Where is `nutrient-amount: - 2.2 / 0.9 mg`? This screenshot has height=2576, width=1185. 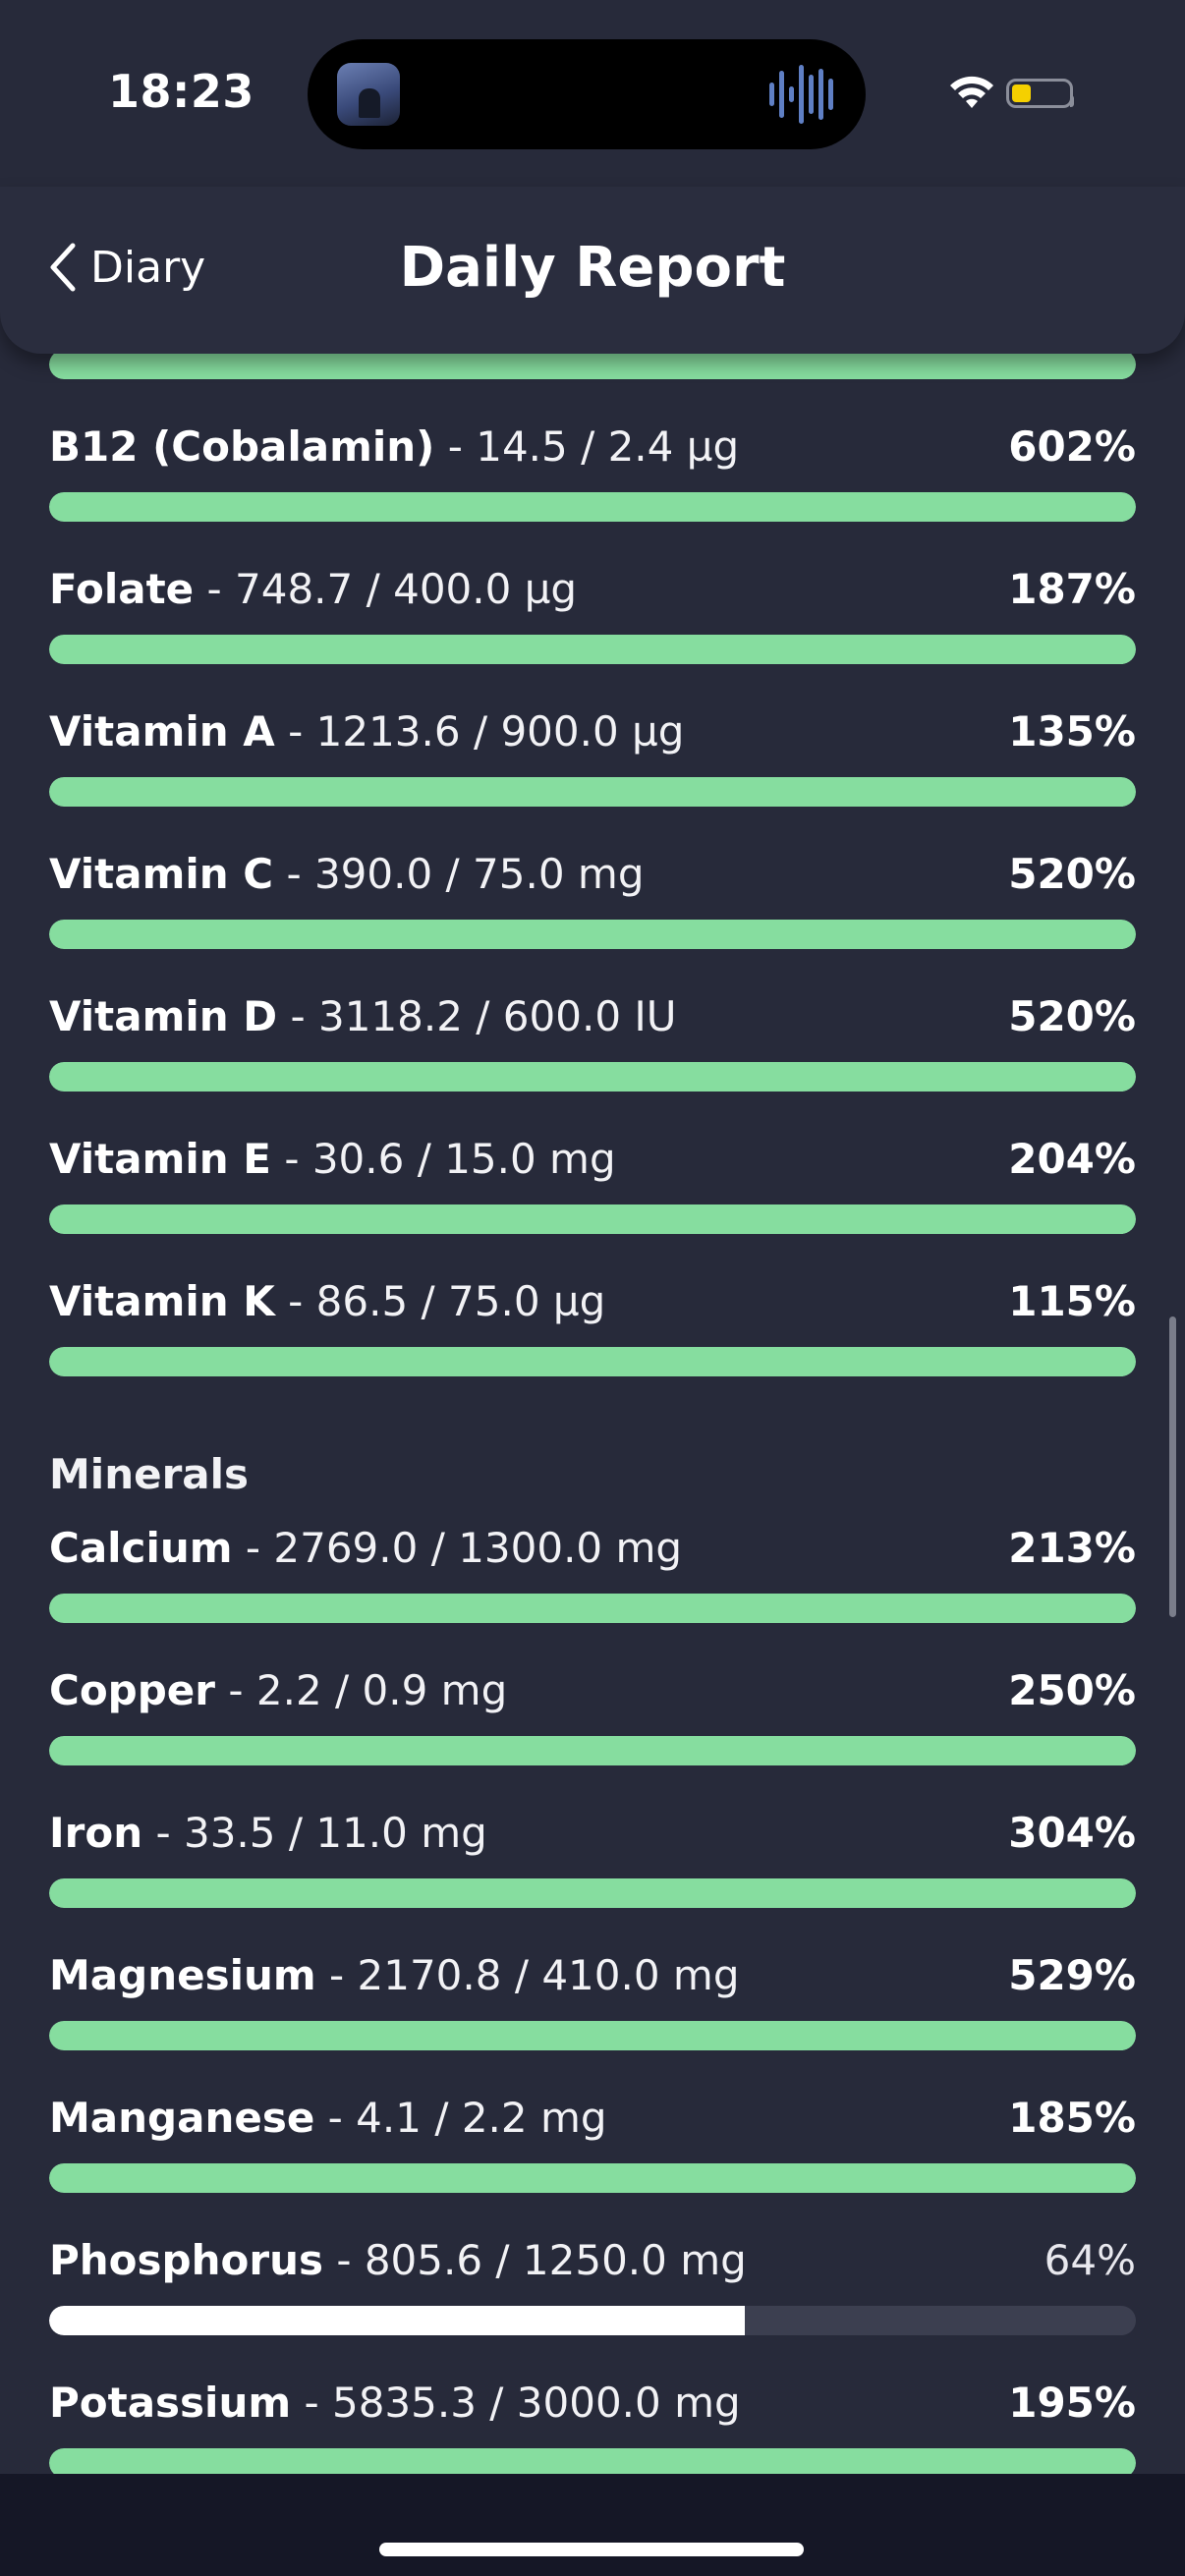
nutrient-amount: - 2.2 / 0.9 mg is located at coordinates (362, 1690).